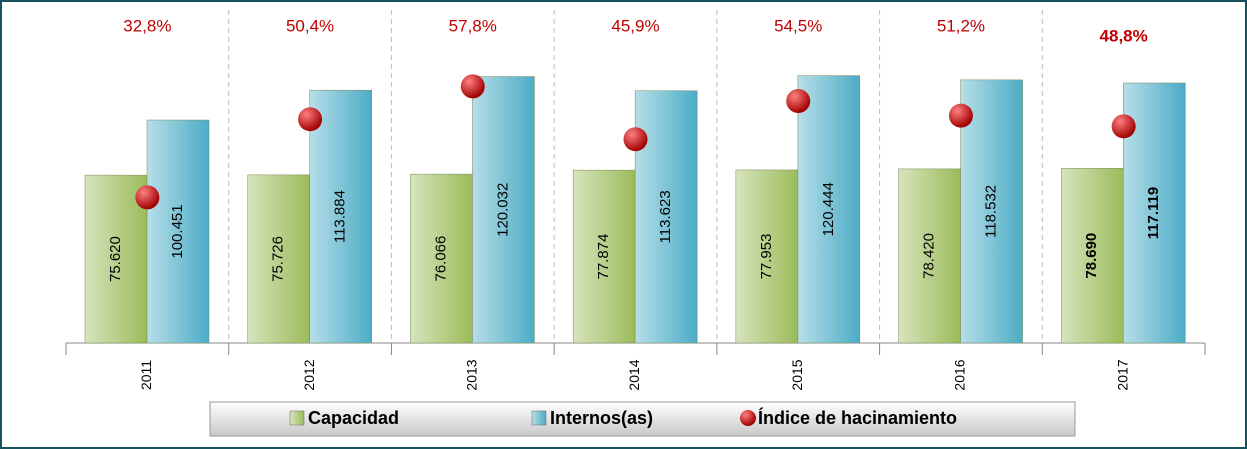  I want to click on value-label: 75.620, so click(115, 259).